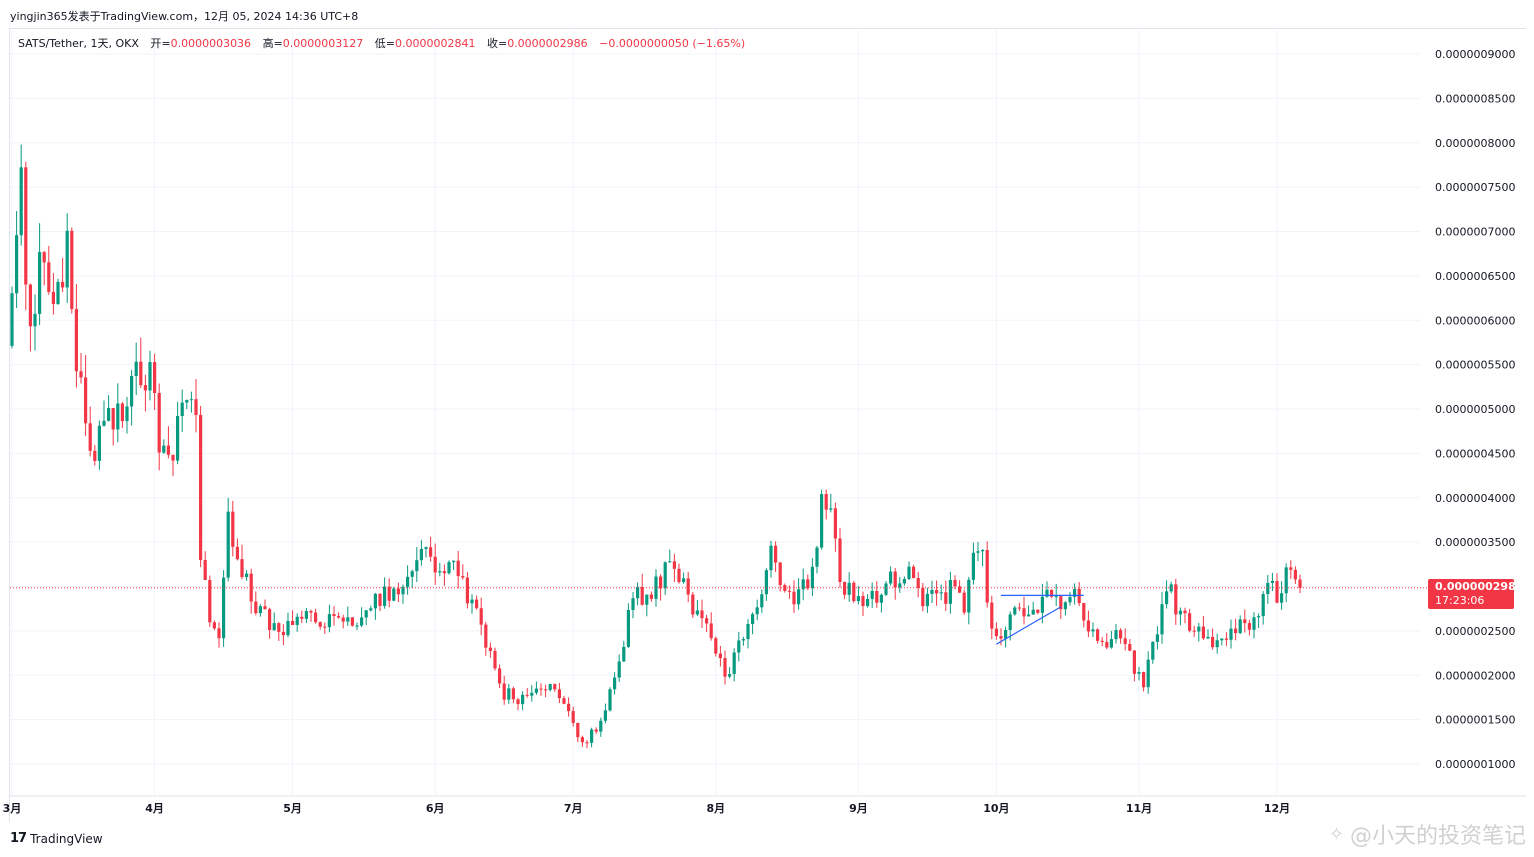 This screenshot has width=1534, height=857. Describe the element at coordinates (154, 808) in the screenshot. I see `time-axis-label: 4月` at that location.